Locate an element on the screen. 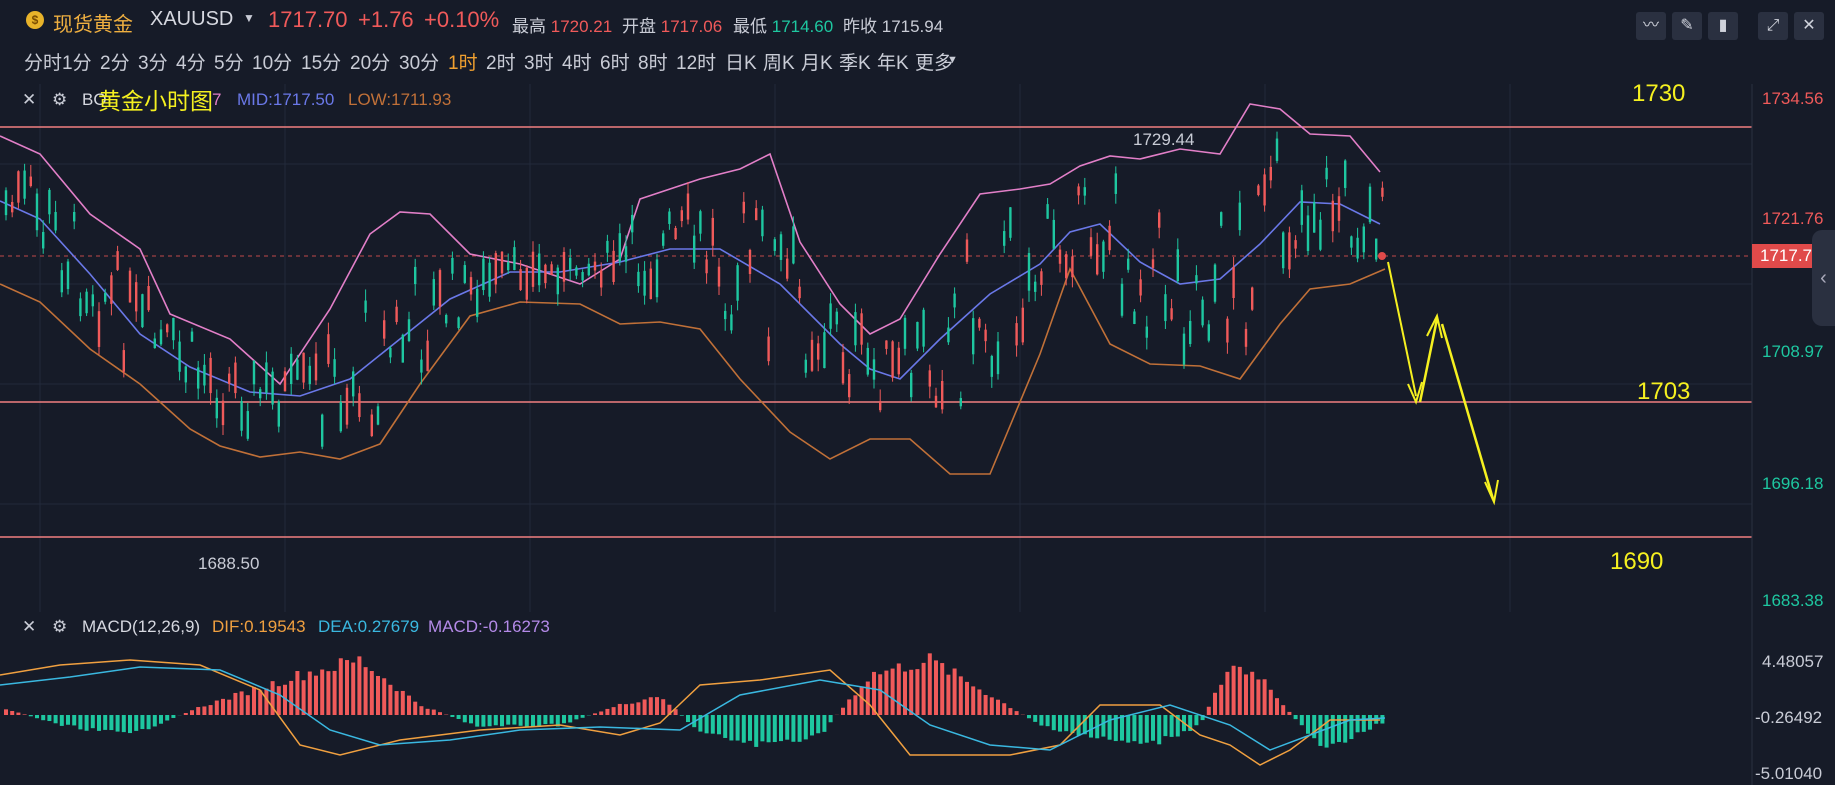  stat-value: 1720.21 is located at coordinates (581, 26).